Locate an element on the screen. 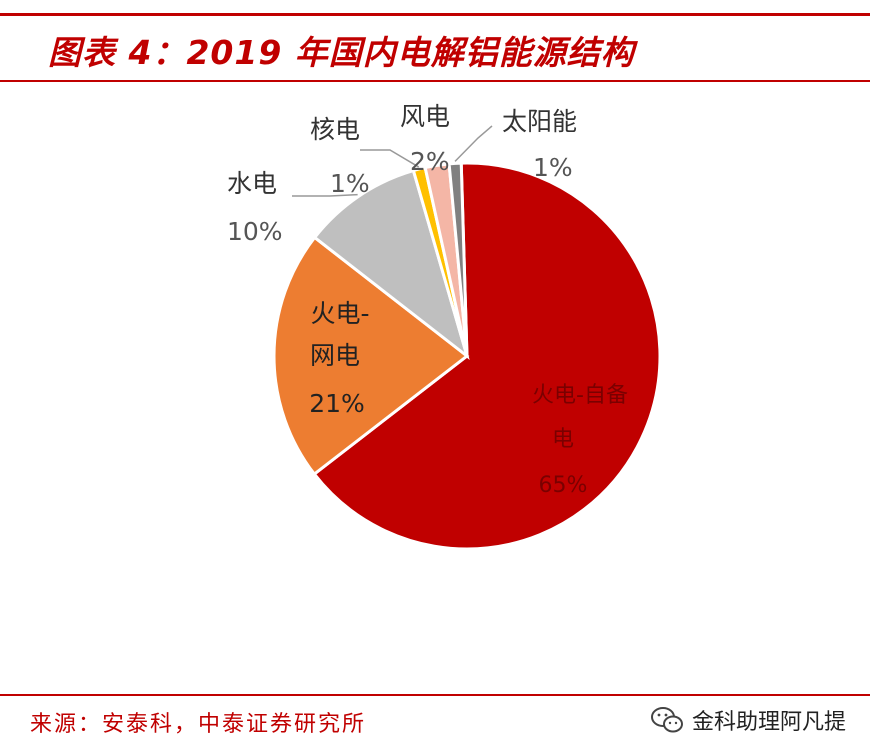 The width and height of the screenshot is (870, 754). slice-label-coal-self-line2: 电 is located at coordinates (563, 439).